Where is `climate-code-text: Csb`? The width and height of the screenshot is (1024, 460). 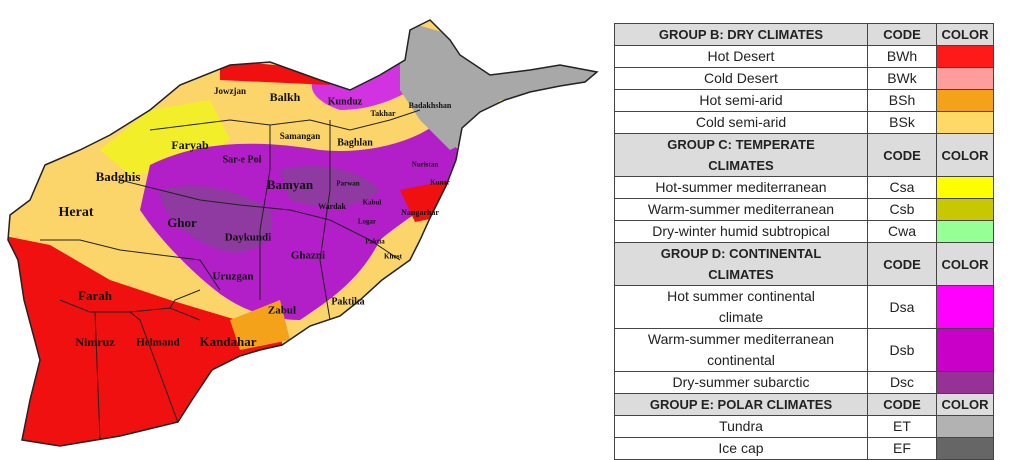
climate-code-text: Csb is located at coordinates (902, 209).